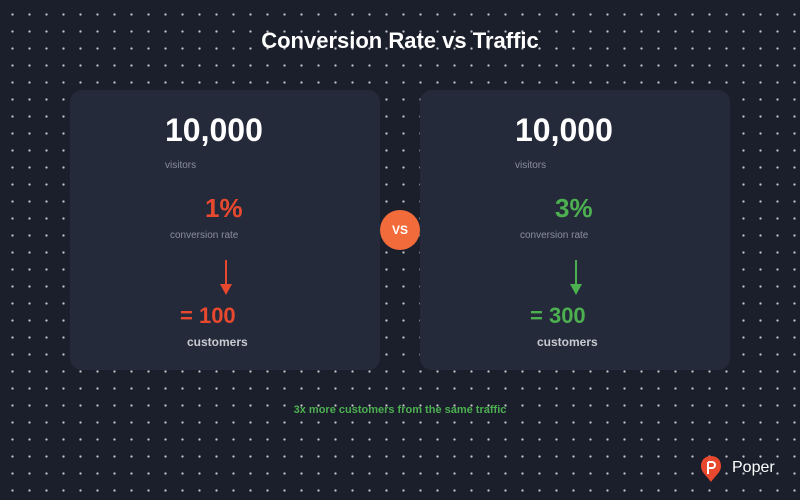 Image resolution: width=800 pixels, height=500 pixels. I want to click on vs-badge: VS, so click(400, 230).